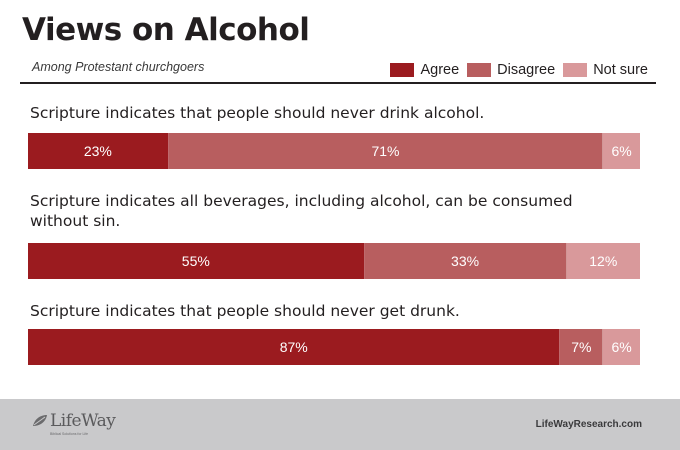 The image size is (680, 450). What do you see at coordinates (575, 70) in the screenshot?
I see `legend-swatch-not-sure` at bounding box center [575, 70].